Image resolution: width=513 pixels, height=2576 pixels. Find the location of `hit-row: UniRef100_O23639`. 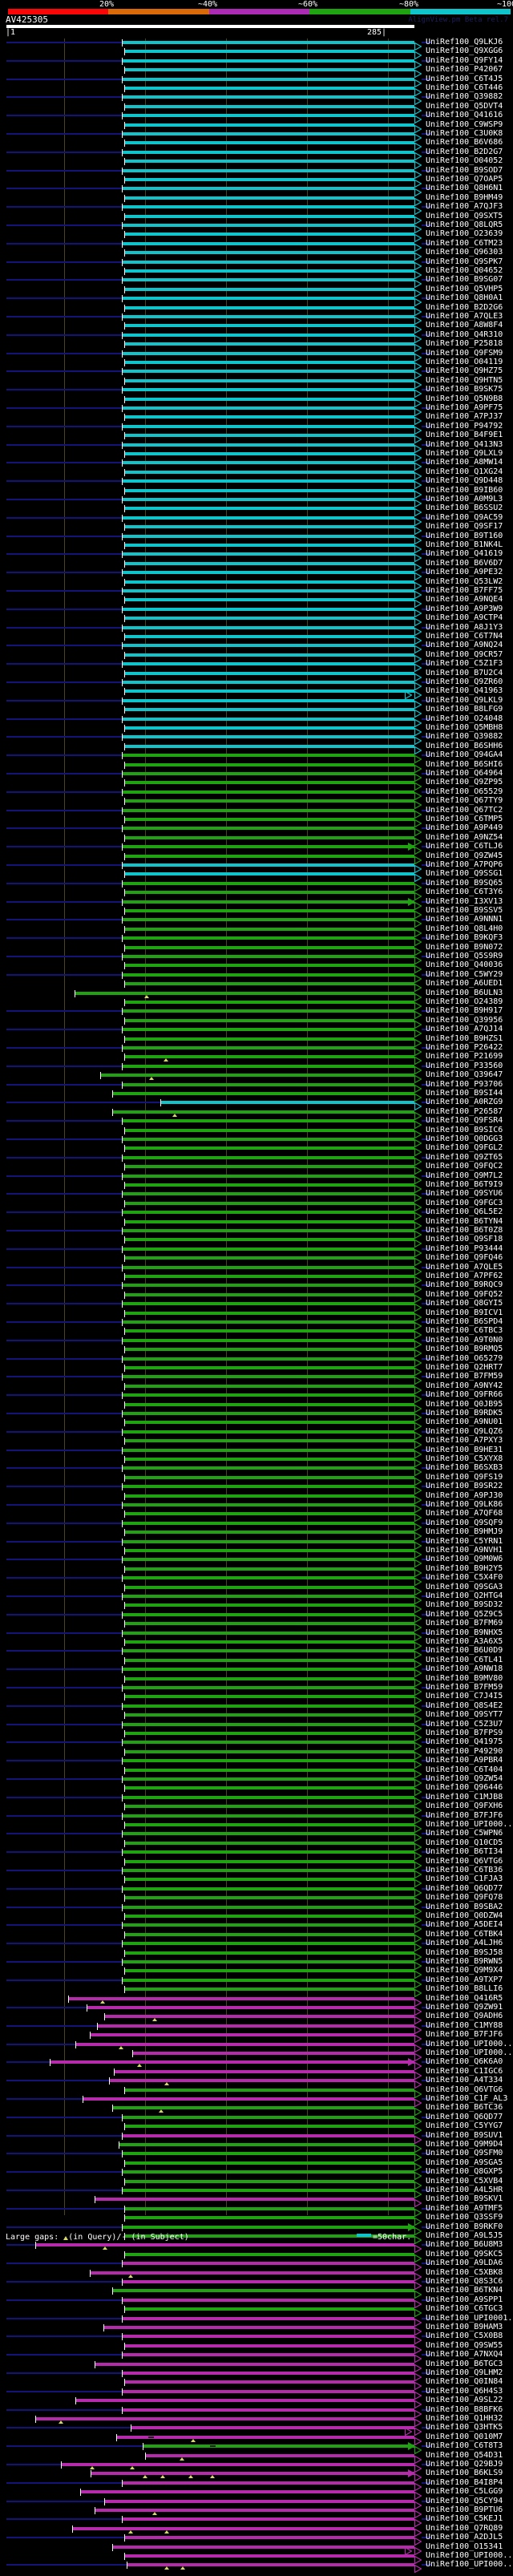

hit-row: UniRef100_O23639 is located at coordinates (256, 236).